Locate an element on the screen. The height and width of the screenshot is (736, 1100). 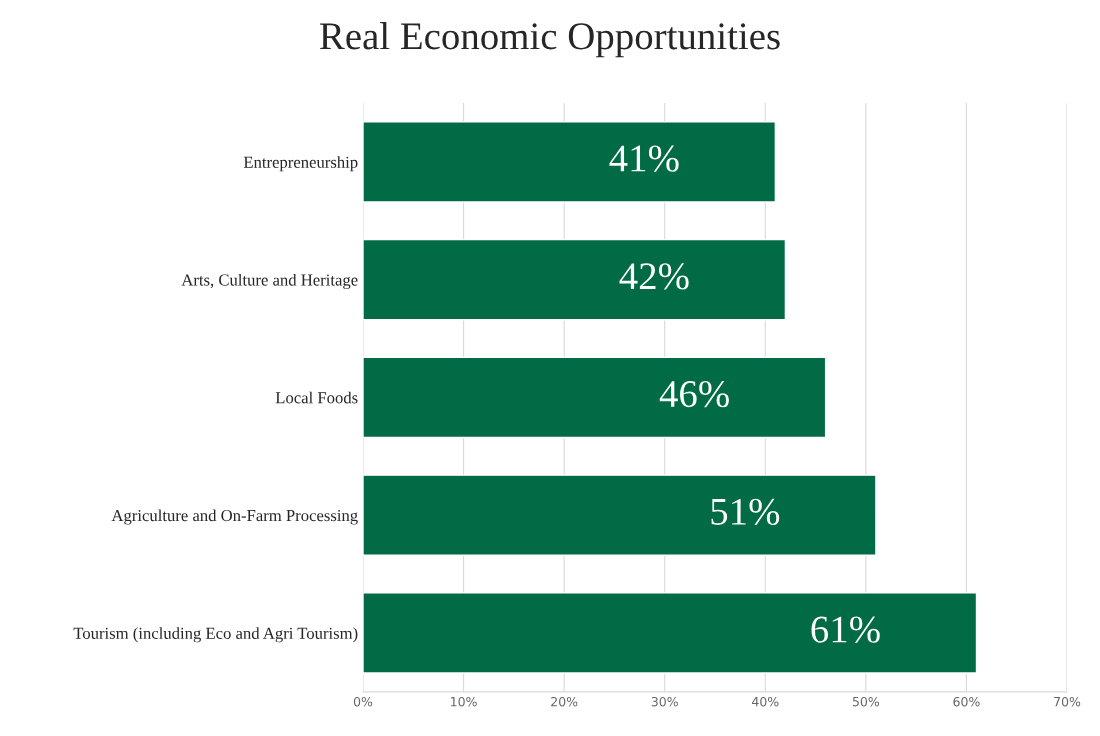
x-tick-label: 20% is located at coordinates (564, 701).